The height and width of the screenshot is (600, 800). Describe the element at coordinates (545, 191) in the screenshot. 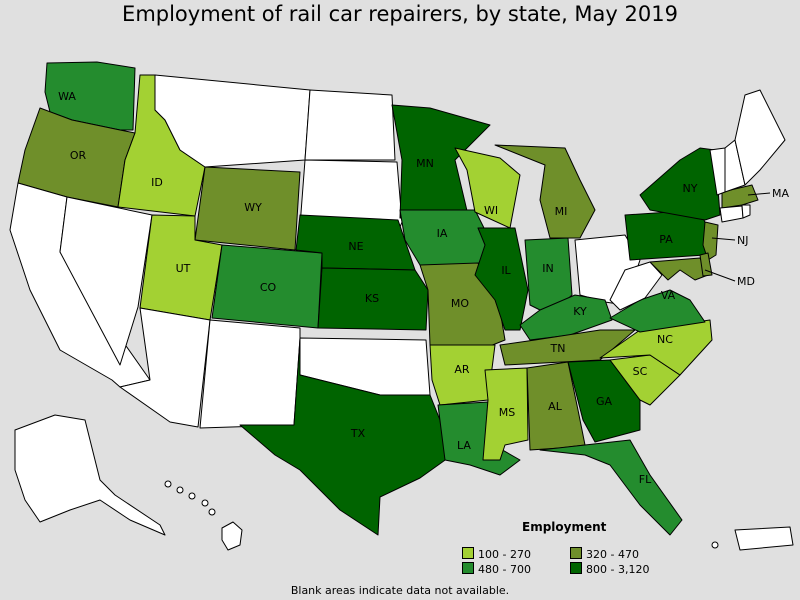

I see `state-mi` at that location.